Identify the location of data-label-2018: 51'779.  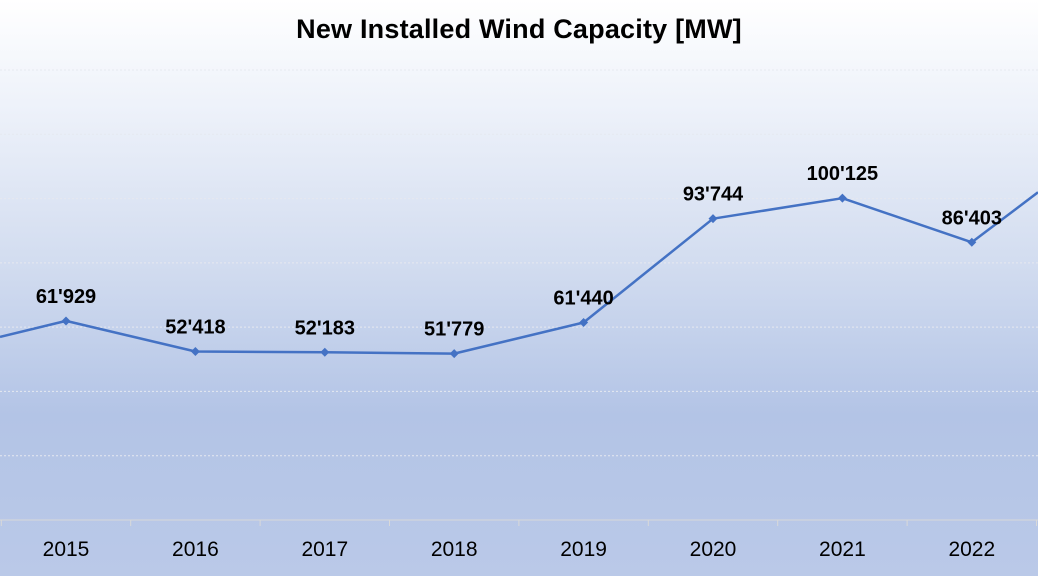
(454, 330).